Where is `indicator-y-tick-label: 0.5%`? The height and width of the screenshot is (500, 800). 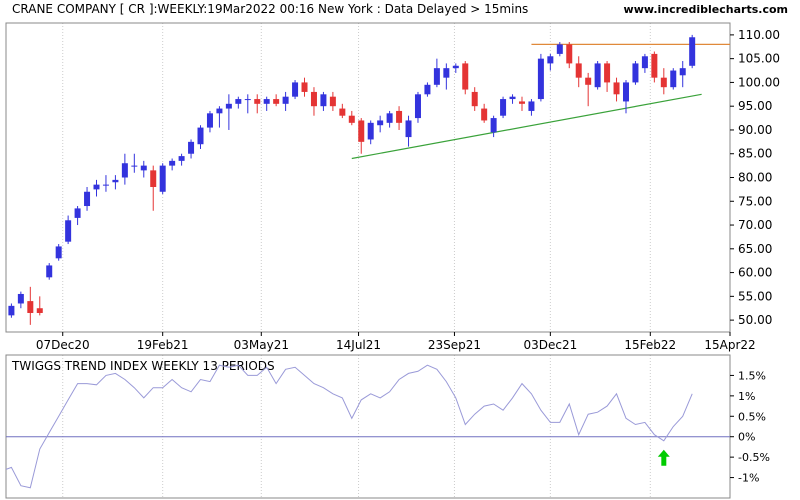 indicator-y-tick-label: 0.5% is located at coordinates (752, 416).